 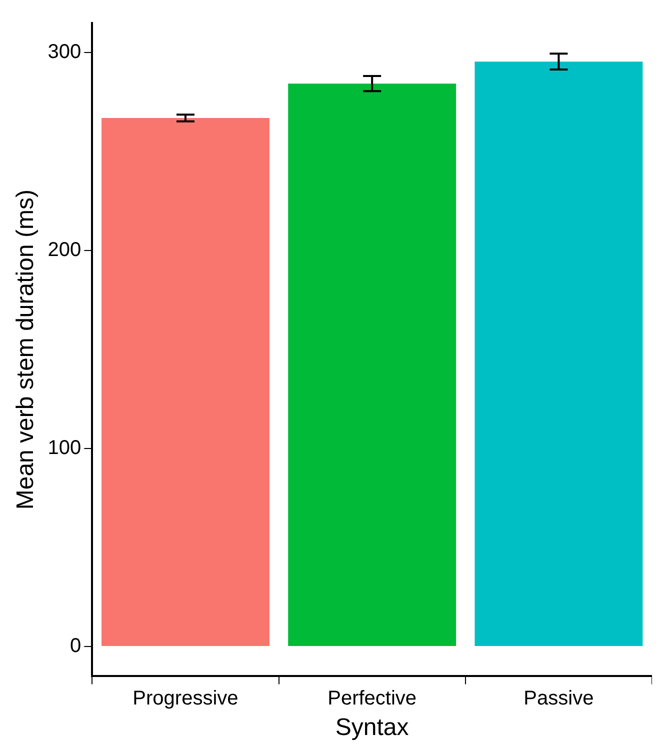 I want to click on x-tick-label: Progressive, so click(x=185, y=699).